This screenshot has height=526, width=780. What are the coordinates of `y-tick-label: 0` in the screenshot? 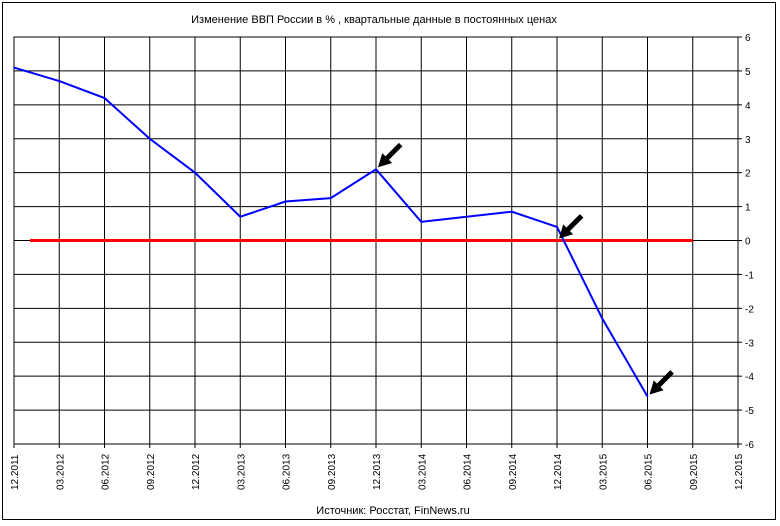 It's located at (748, 242).